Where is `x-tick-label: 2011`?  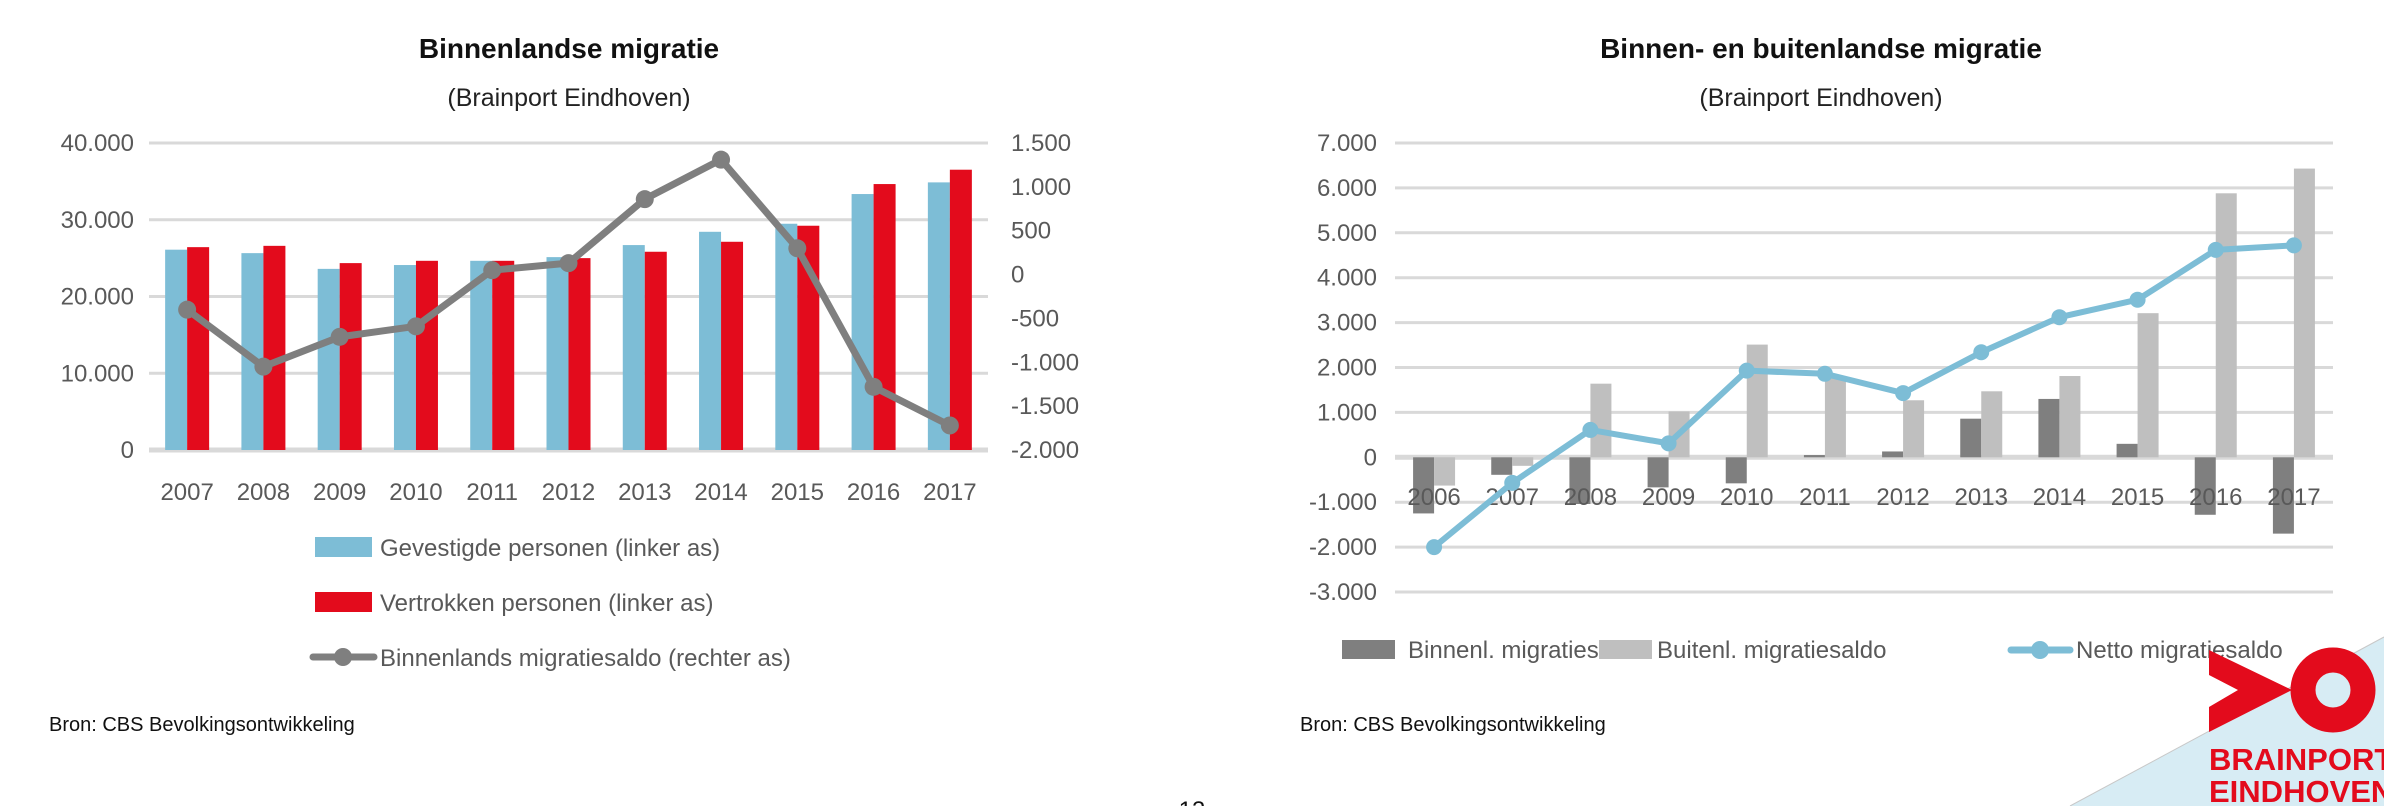 x-tick-label: 2011 is located at coordinates (492, 492).